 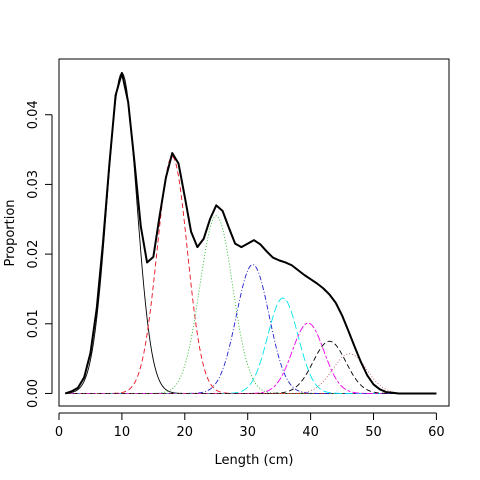 What do you see at coordinates (10, 232) in the screenshot?
I see `y-axis-label: Proportion` at bounding box center [10, 232].